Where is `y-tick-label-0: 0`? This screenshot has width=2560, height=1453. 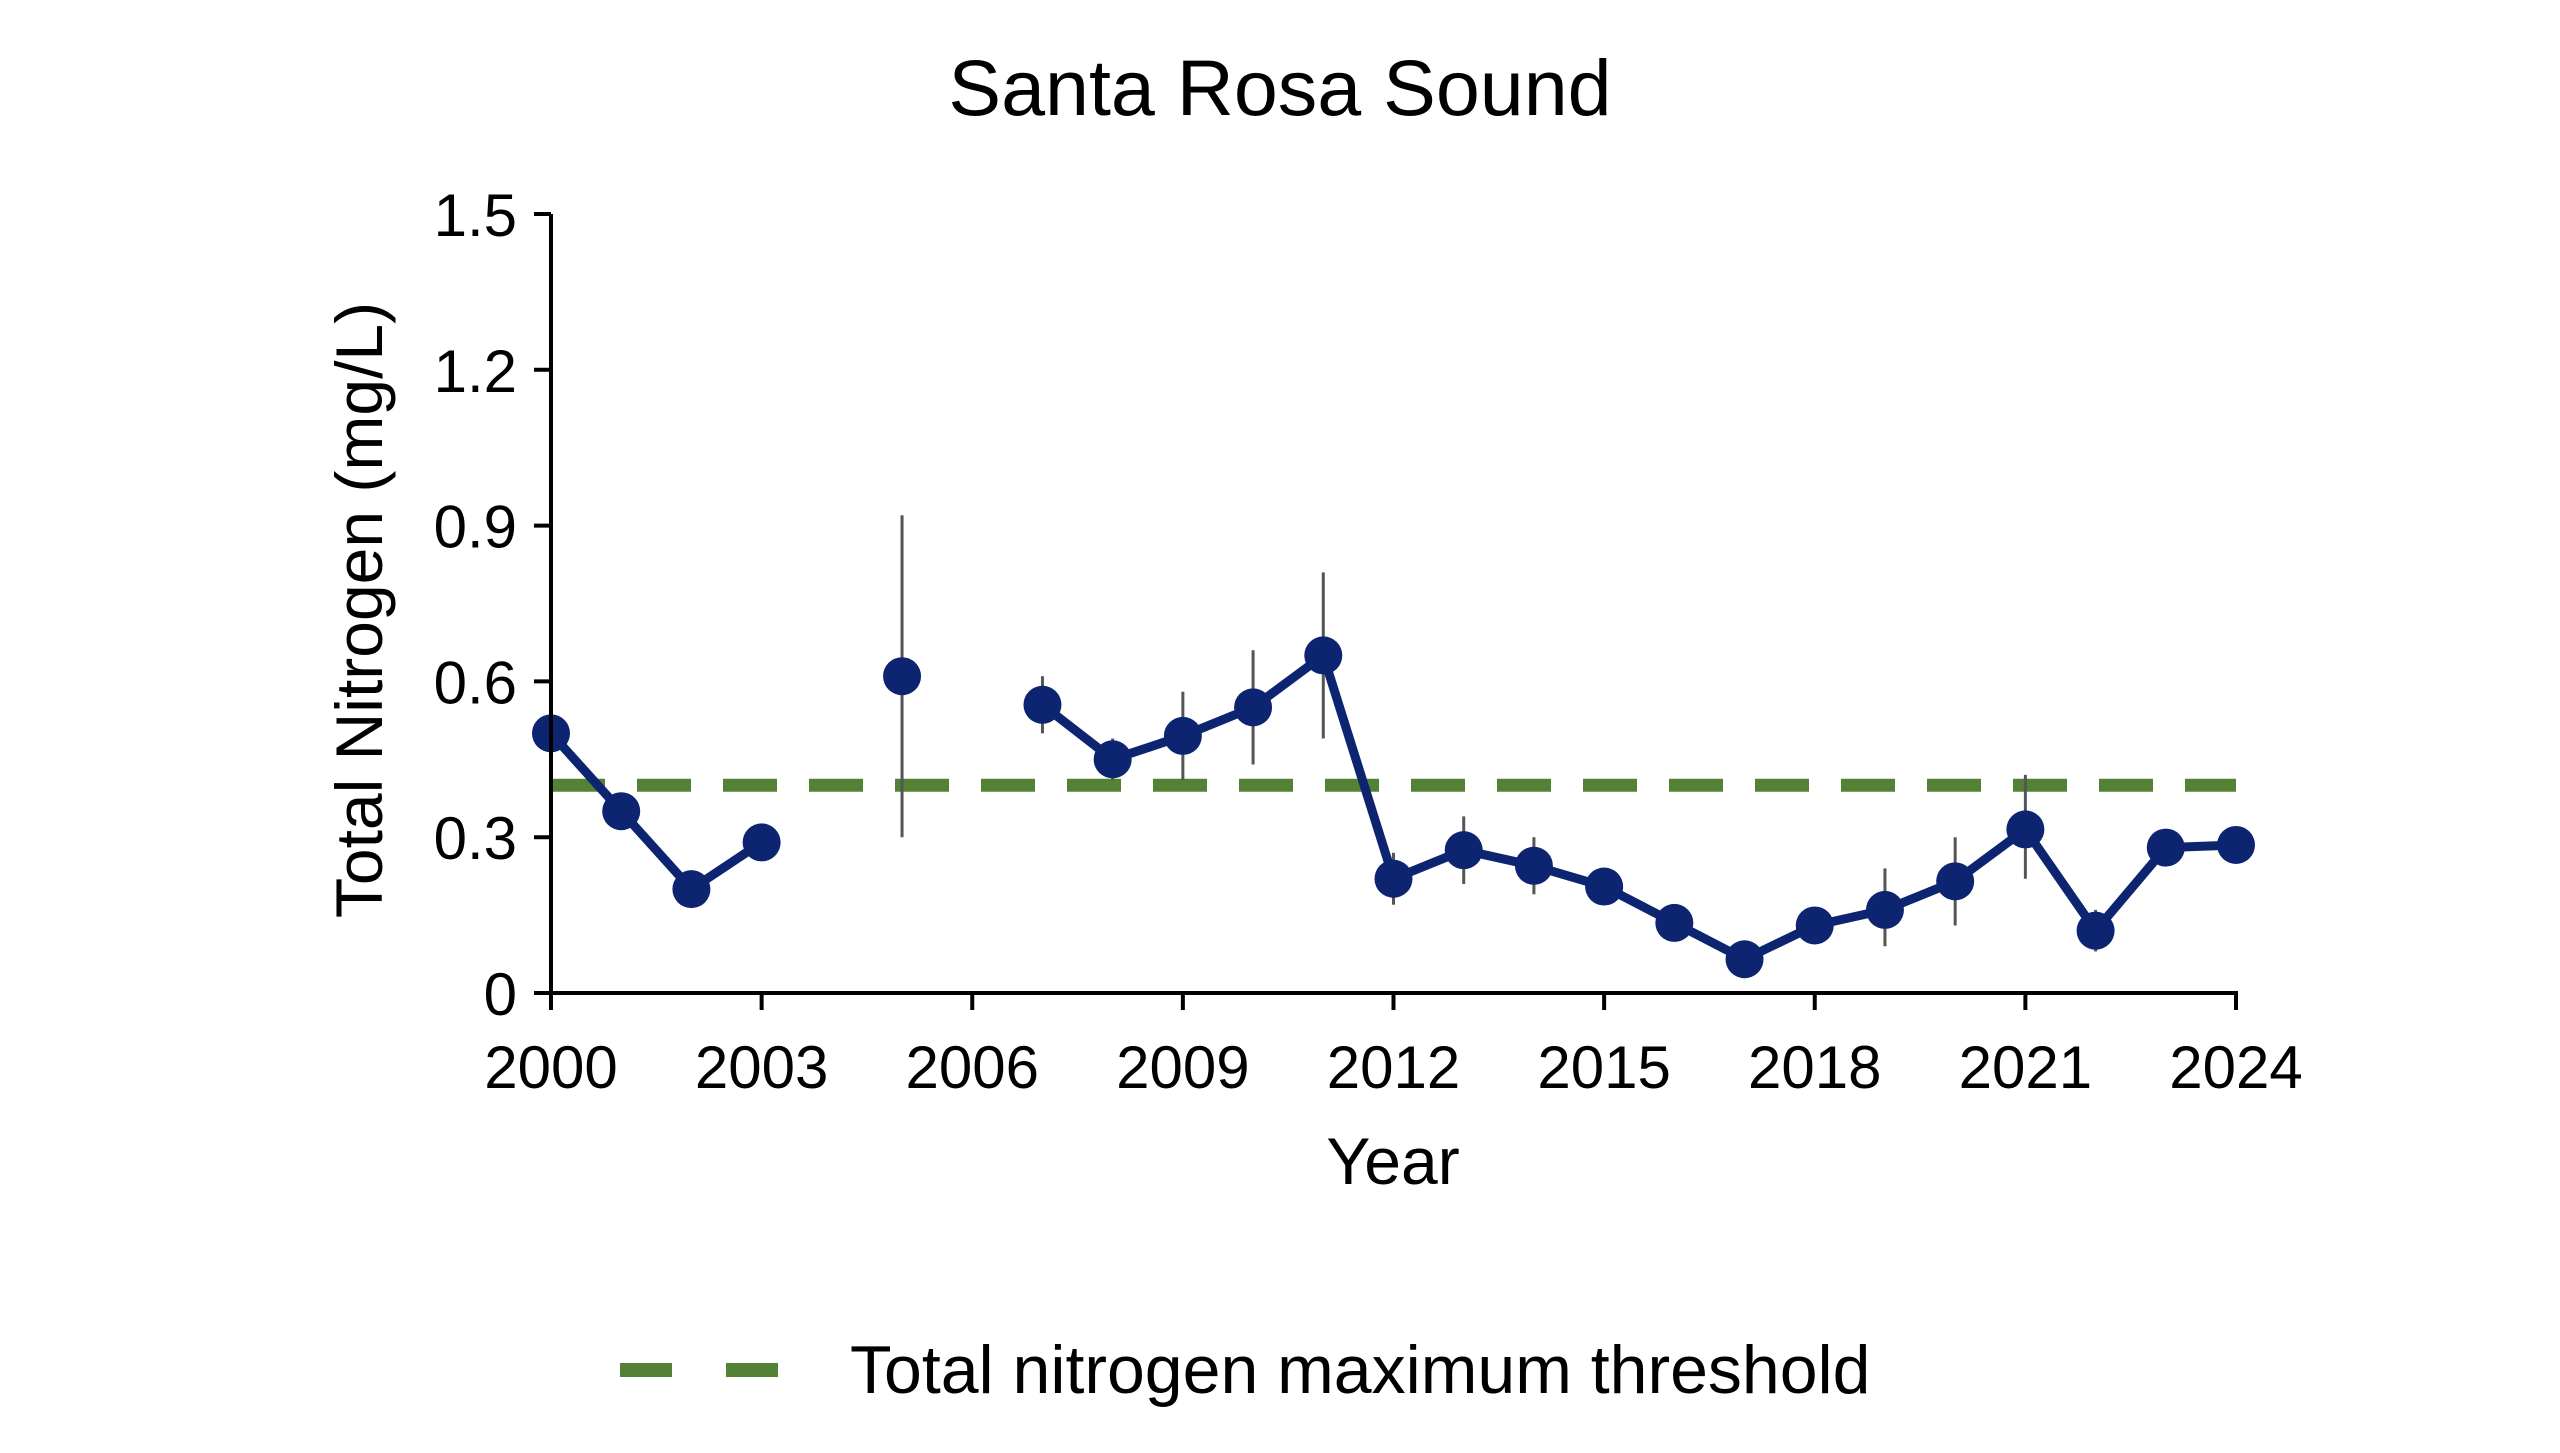 y-tick-label-0: 0 is located at coordinates (500, 994).